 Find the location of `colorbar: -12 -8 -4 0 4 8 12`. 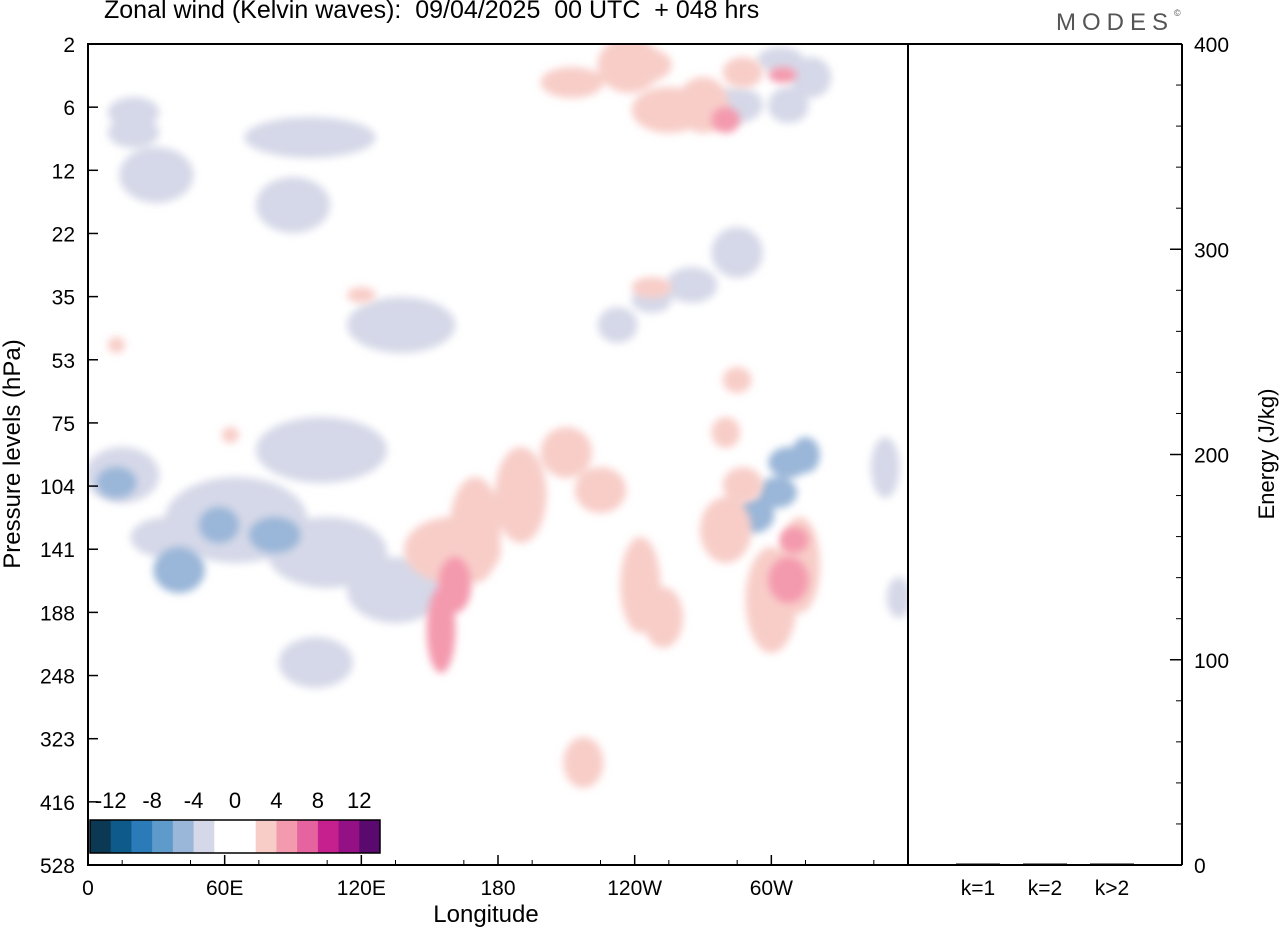

colorbar: -12 -8 -4 0 4 8 12 is located at coordinates (235, 821).